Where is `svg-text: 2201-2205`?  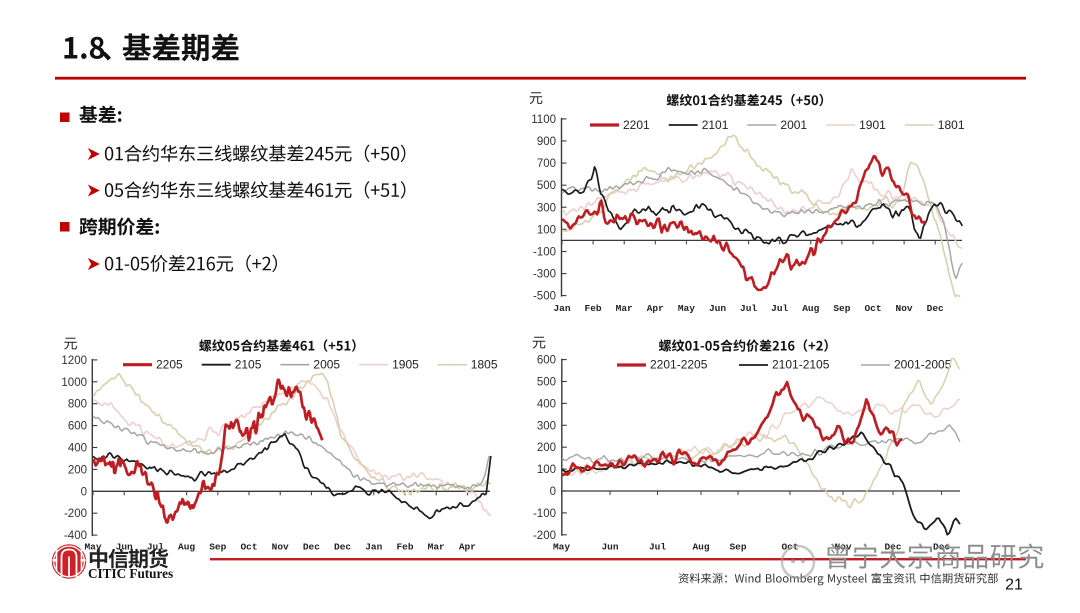
svg-text: 2201-2205 is located at coordinates (679, 365).